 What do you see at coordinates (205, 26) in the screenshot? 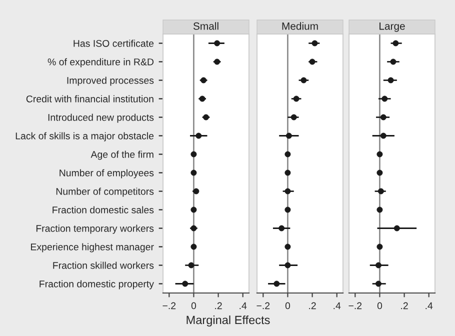
I see `chart-title: Small` at bounding box center [205, 26].